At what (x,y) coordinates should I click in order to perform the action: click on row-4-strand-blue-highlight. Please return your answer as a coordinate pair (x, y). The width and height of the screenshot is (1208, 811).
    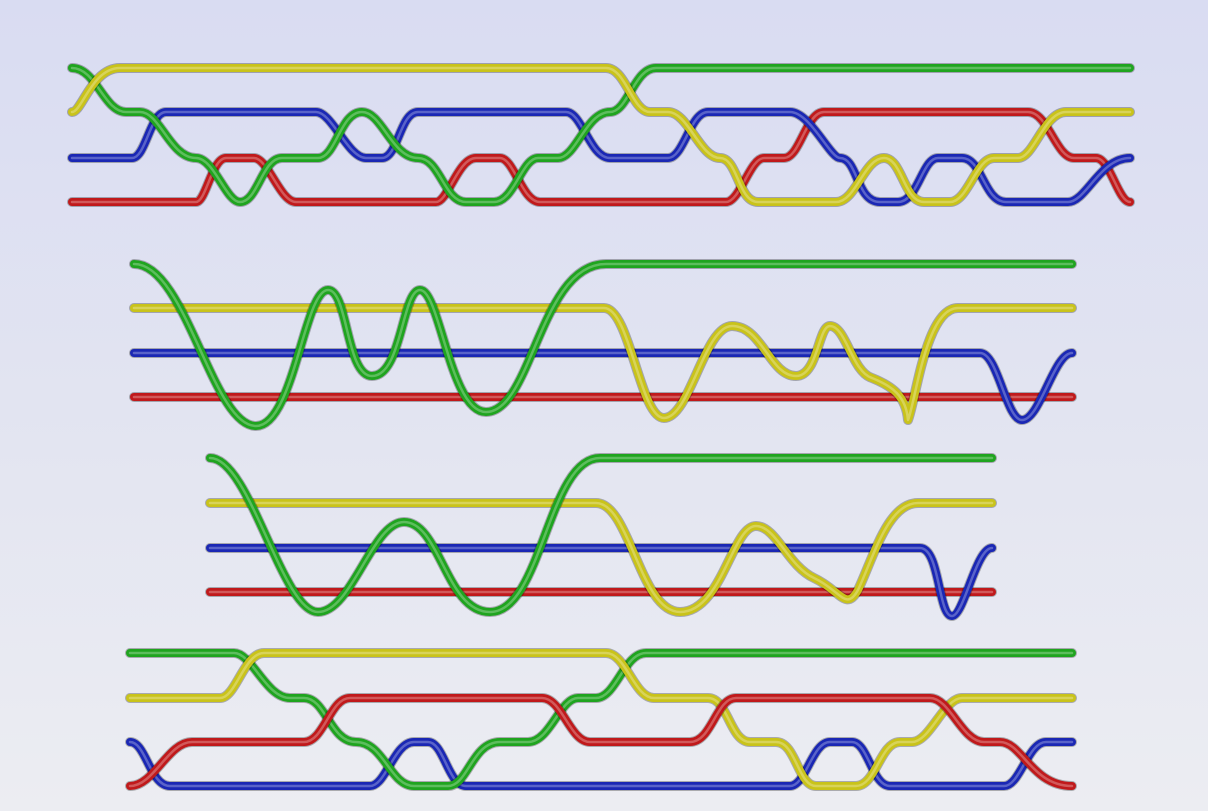
    Looking at the image, I should click on (601, 764).